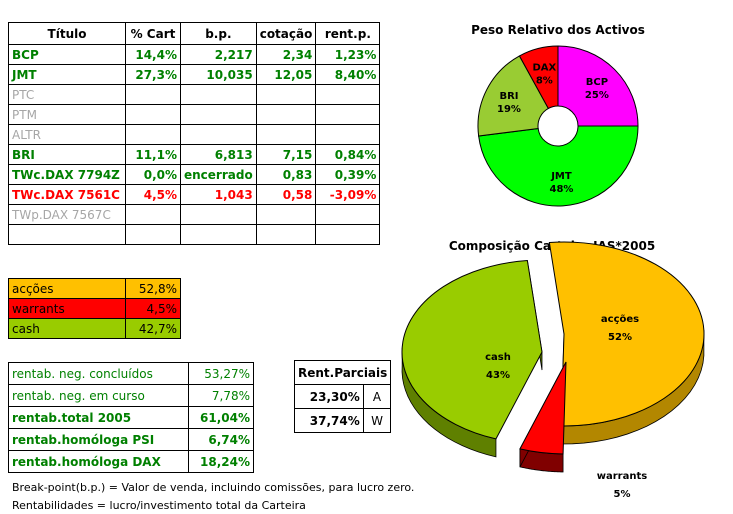 The image size is (733, 514). What do you see at coordinates (194, 234) in the screenshot?
I see `holdings-row` at bounding box center [194, 234].